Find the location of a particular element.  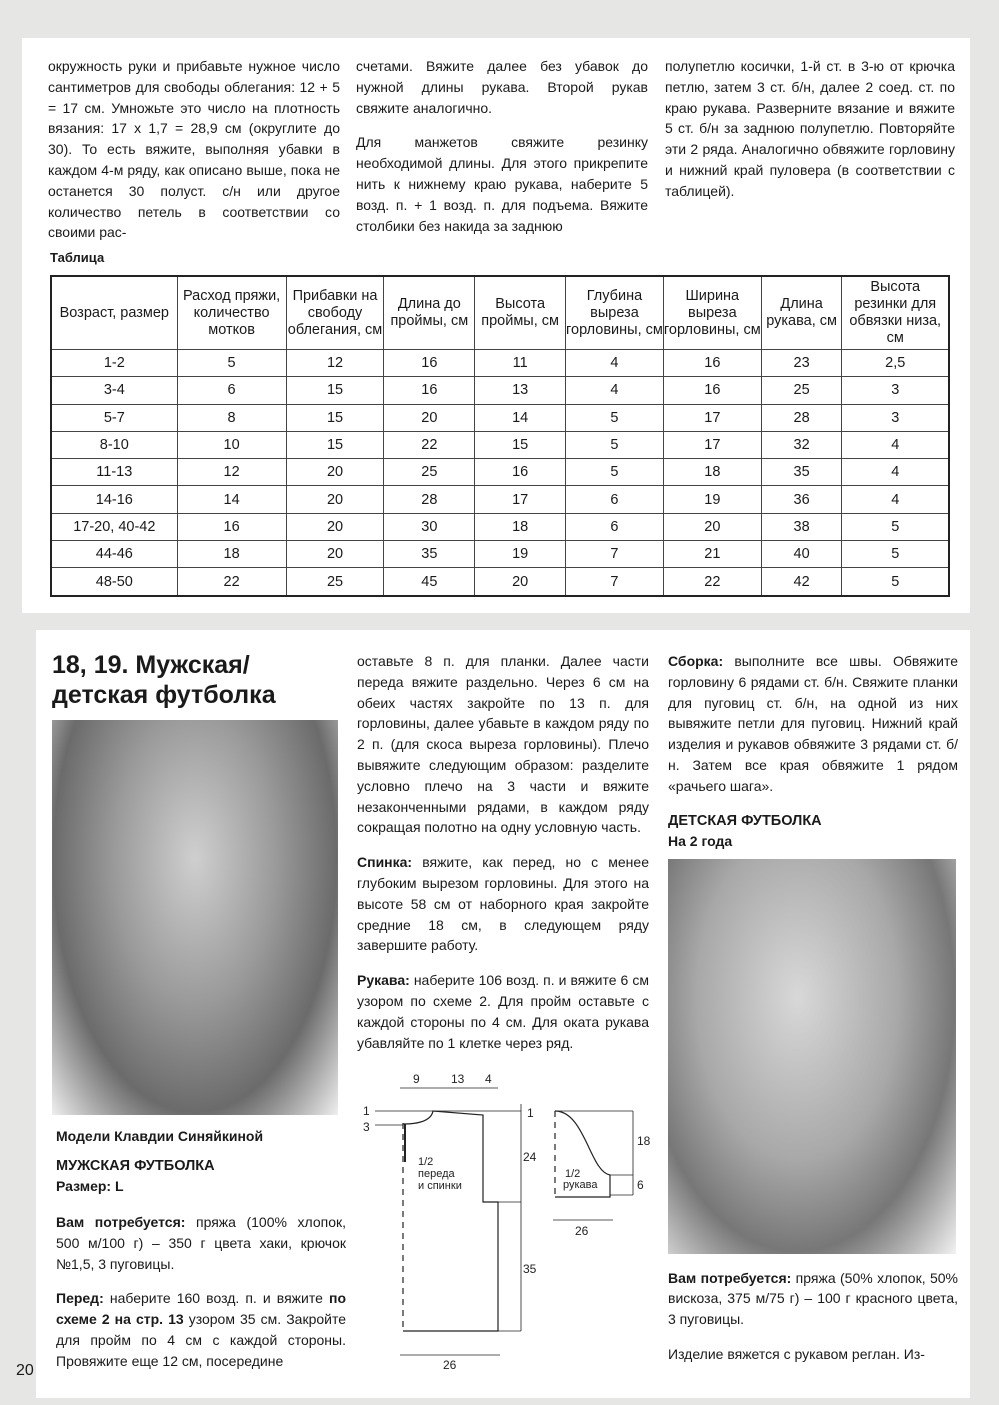

sleeve-pattern is located at coordinates (593, 1165).